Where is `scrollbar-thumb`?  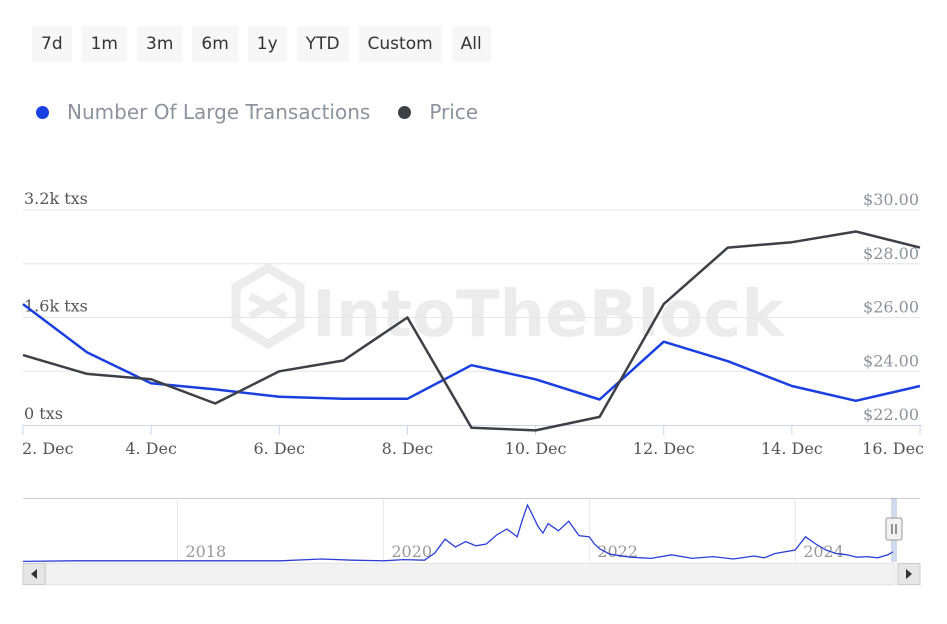 scrollbar-thumb is located at coordinates (470, 574).